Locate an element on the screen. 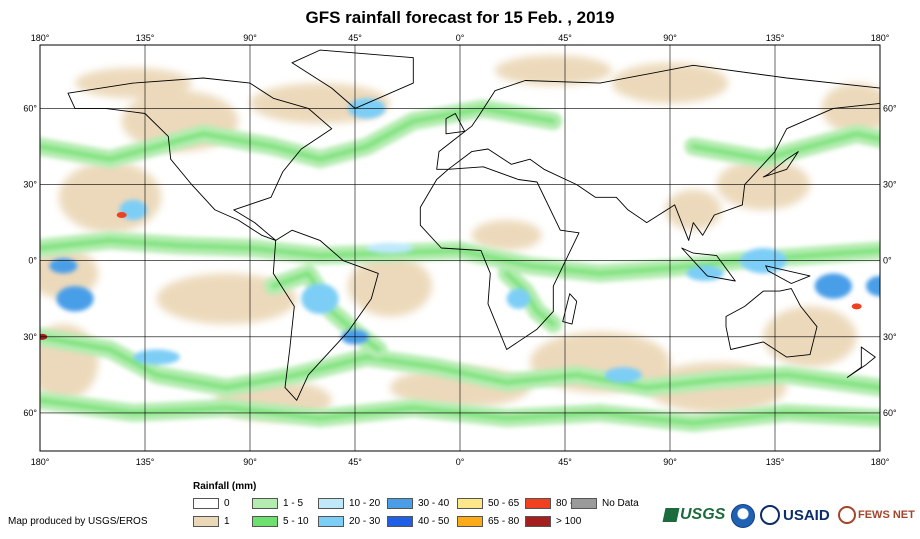 The height and width of the screenshot is (539, 920). legend-item: 1 is located at coordinates (211, 522).